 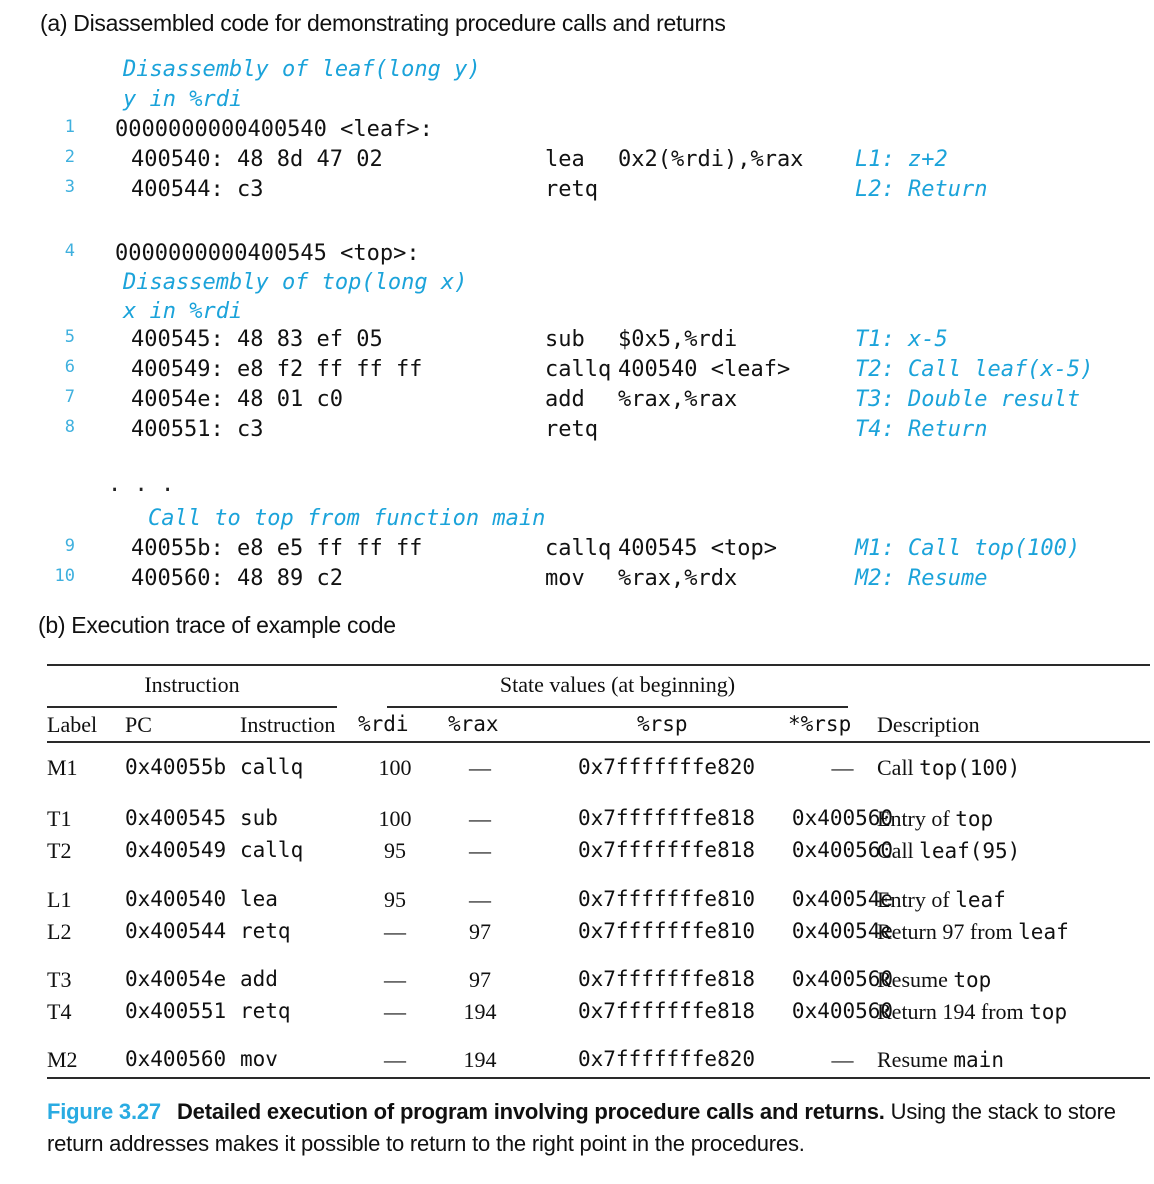 I want to click on inline-comment: T3: Double result, so click(x=968, y=399).